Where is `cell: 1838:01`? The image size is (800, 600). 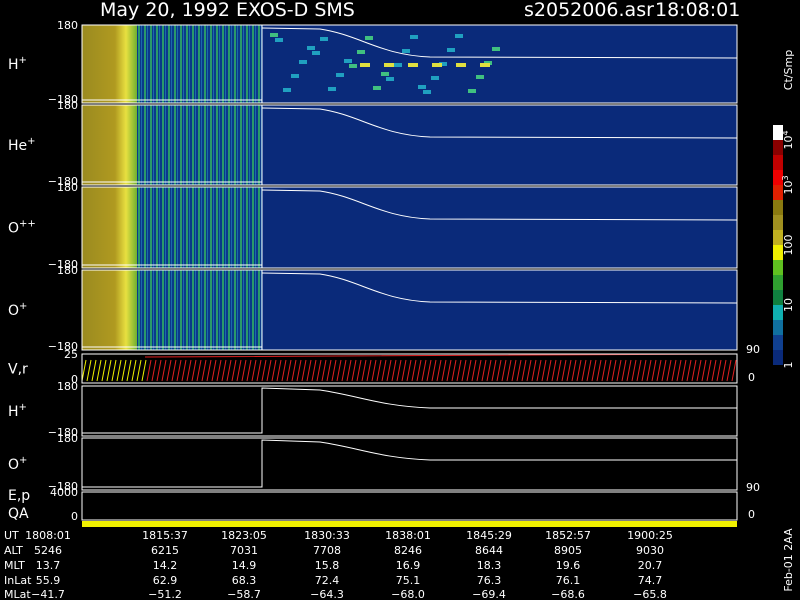
cell: 1838:01 is located at coordinates (408, 535).